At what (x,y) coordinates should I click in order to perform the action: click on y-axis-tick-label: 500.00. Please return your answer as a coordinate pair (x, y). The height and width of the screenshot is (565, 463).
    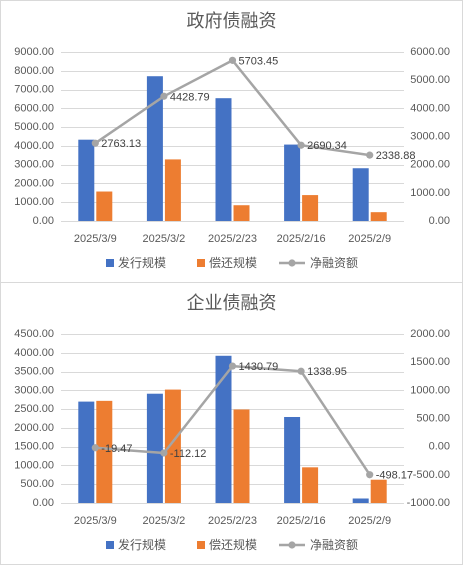
    Looking at the image, I should click on (37, 484).